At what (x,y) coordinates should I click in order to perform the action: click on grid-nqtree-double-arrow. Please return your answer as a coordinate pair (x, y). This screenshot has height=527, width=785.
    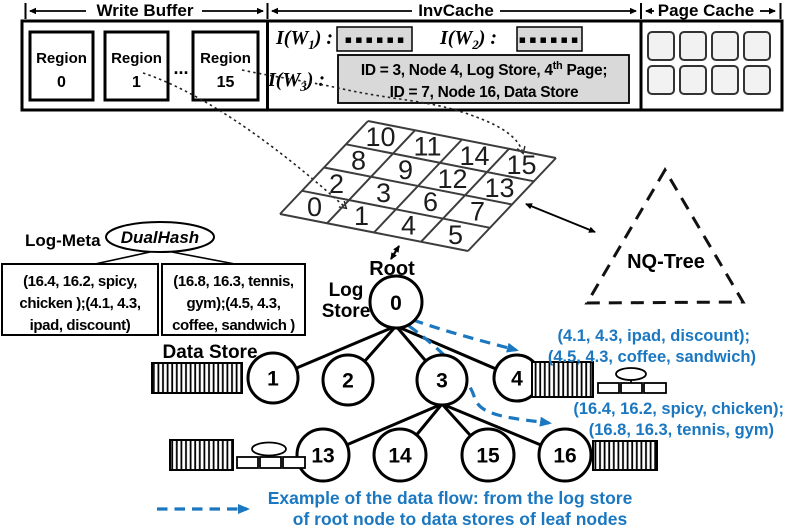
    Looking at the image, I should click on (560, 218).